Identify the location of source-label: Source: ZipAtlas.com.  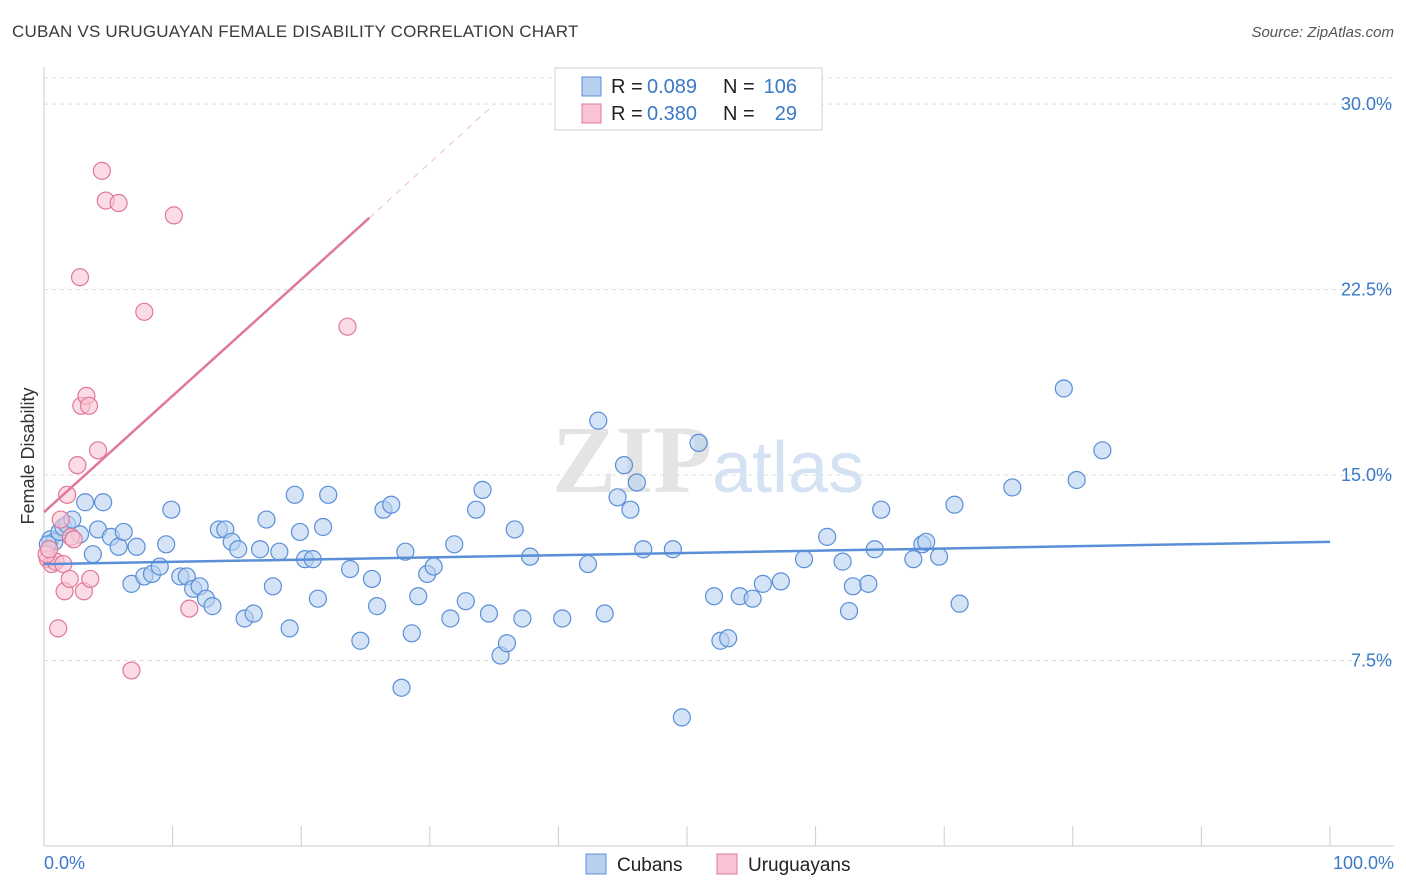
(1322, 32).